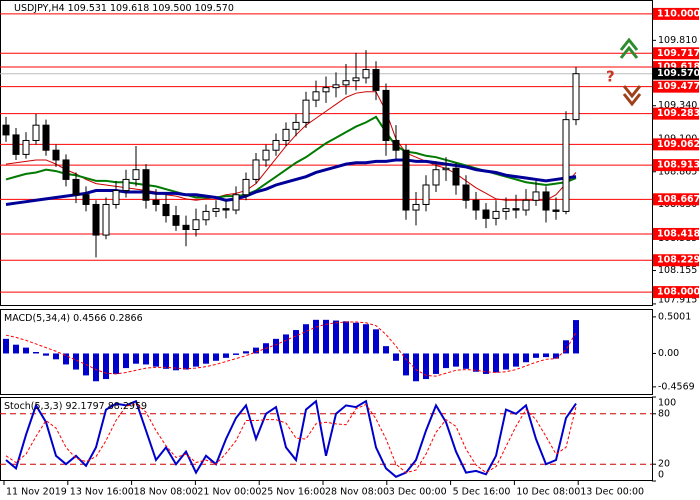 This screenshot has width=700, height=500. What do you see at coordinates (33, 406) in the screenshot?
I see `stoch-title: Stoch(5,3,3)` at bounding box center [33, 406].